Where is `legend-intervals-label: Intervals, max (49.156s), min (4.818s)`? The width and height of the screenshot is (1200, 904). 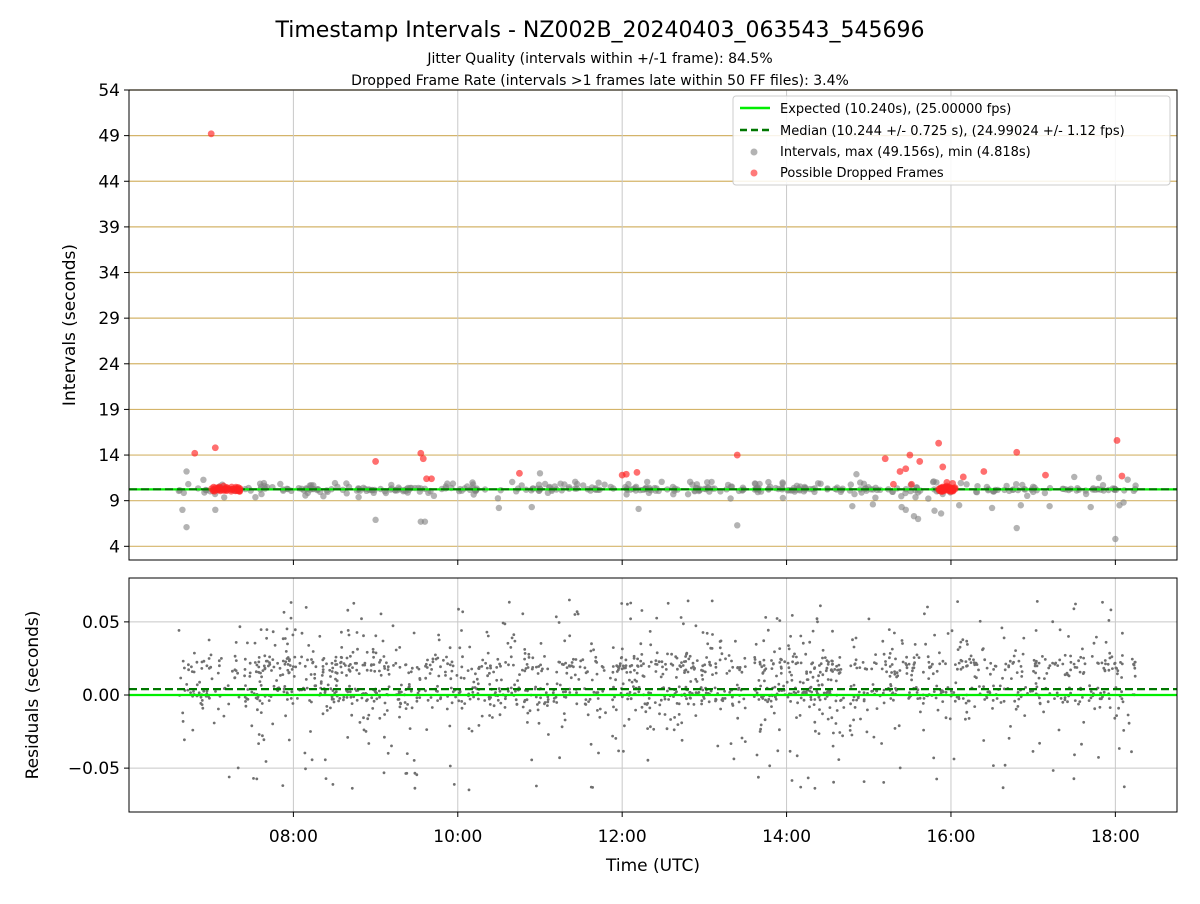
legend-intervals-label: Intervals, max (49.156s), min (4.818s) is located at coordinates (905, 152).